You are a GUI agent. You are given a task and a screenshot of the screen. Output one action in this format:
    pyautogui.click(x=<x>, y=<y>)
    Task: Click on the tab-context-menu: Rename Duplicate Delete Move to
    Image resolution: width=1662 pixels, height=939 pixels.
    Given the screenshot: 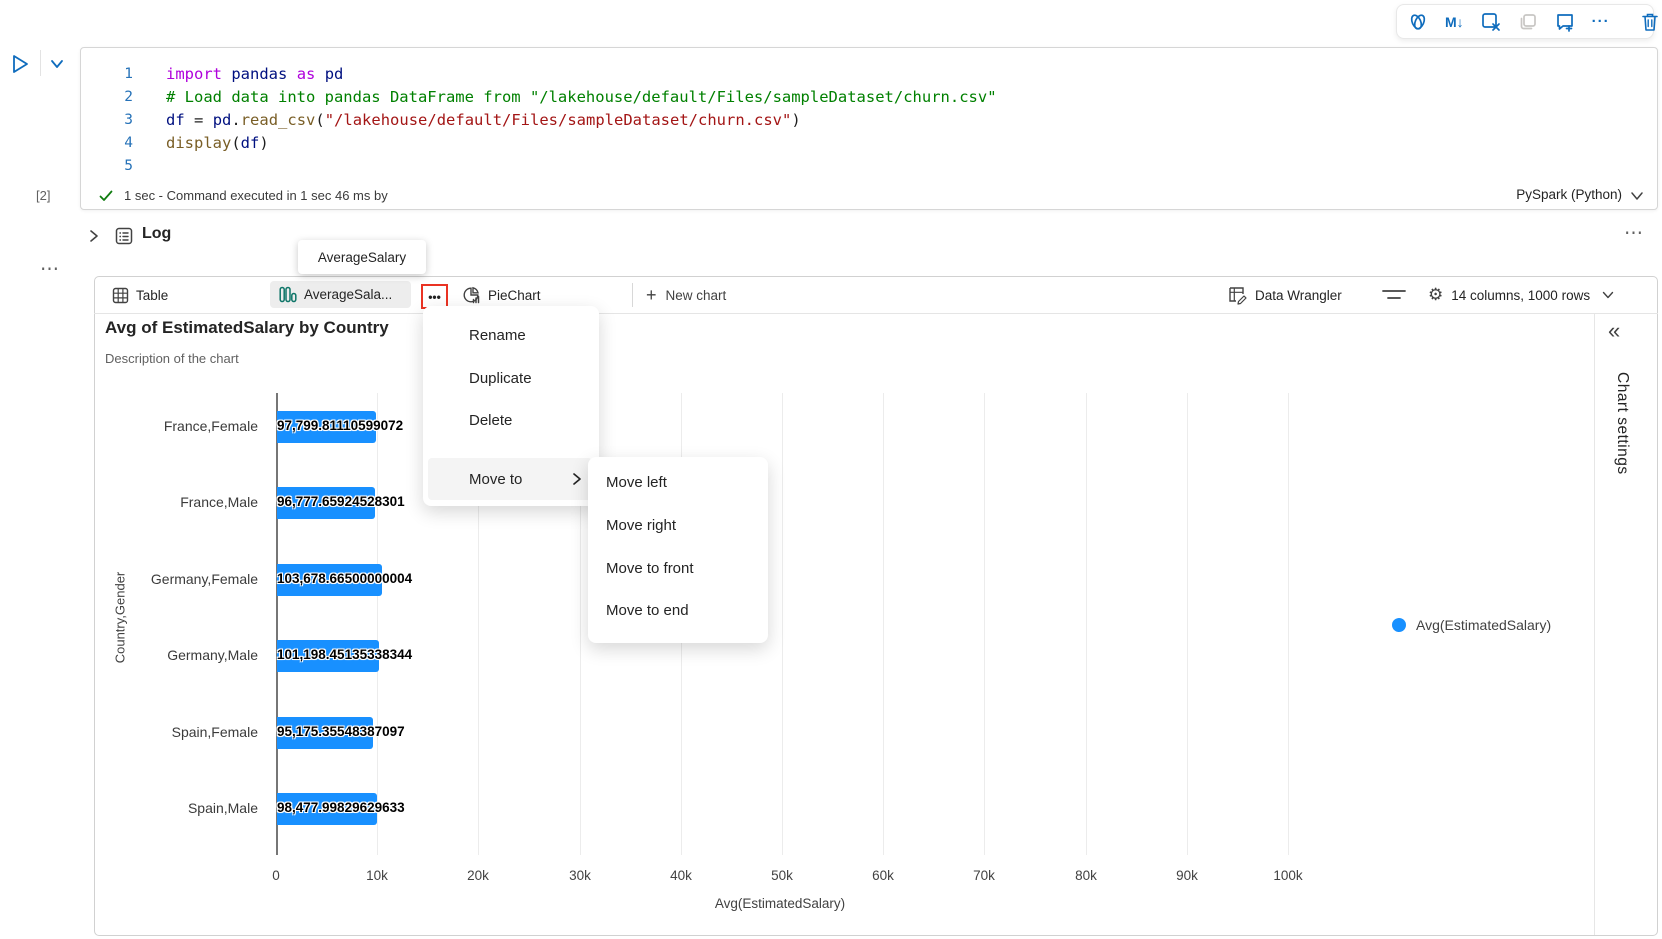 What is the action you would take?
    pyautogui.click(x=511, y=406)
    